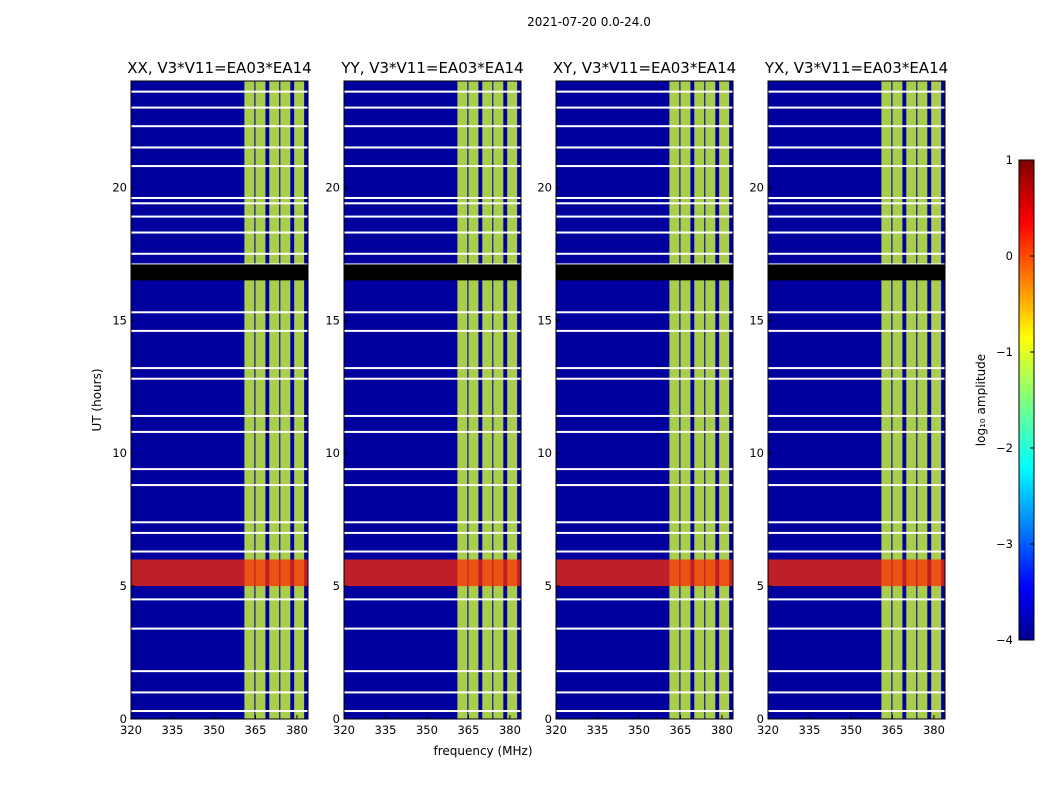 The height and width of the screenshot is (800, 1050). I want to click on panel-title: YY, V3*V11=EA03*EA14, so click(431, 68).